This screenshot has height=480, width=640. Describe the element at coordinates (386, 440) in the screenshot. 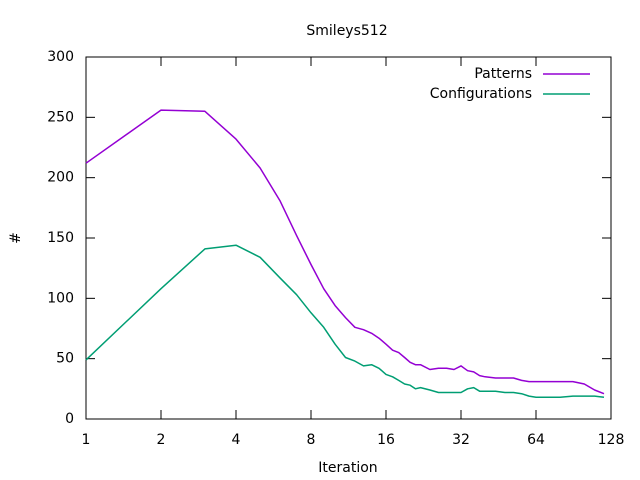

I see `x-tick-label: 16` at that location.